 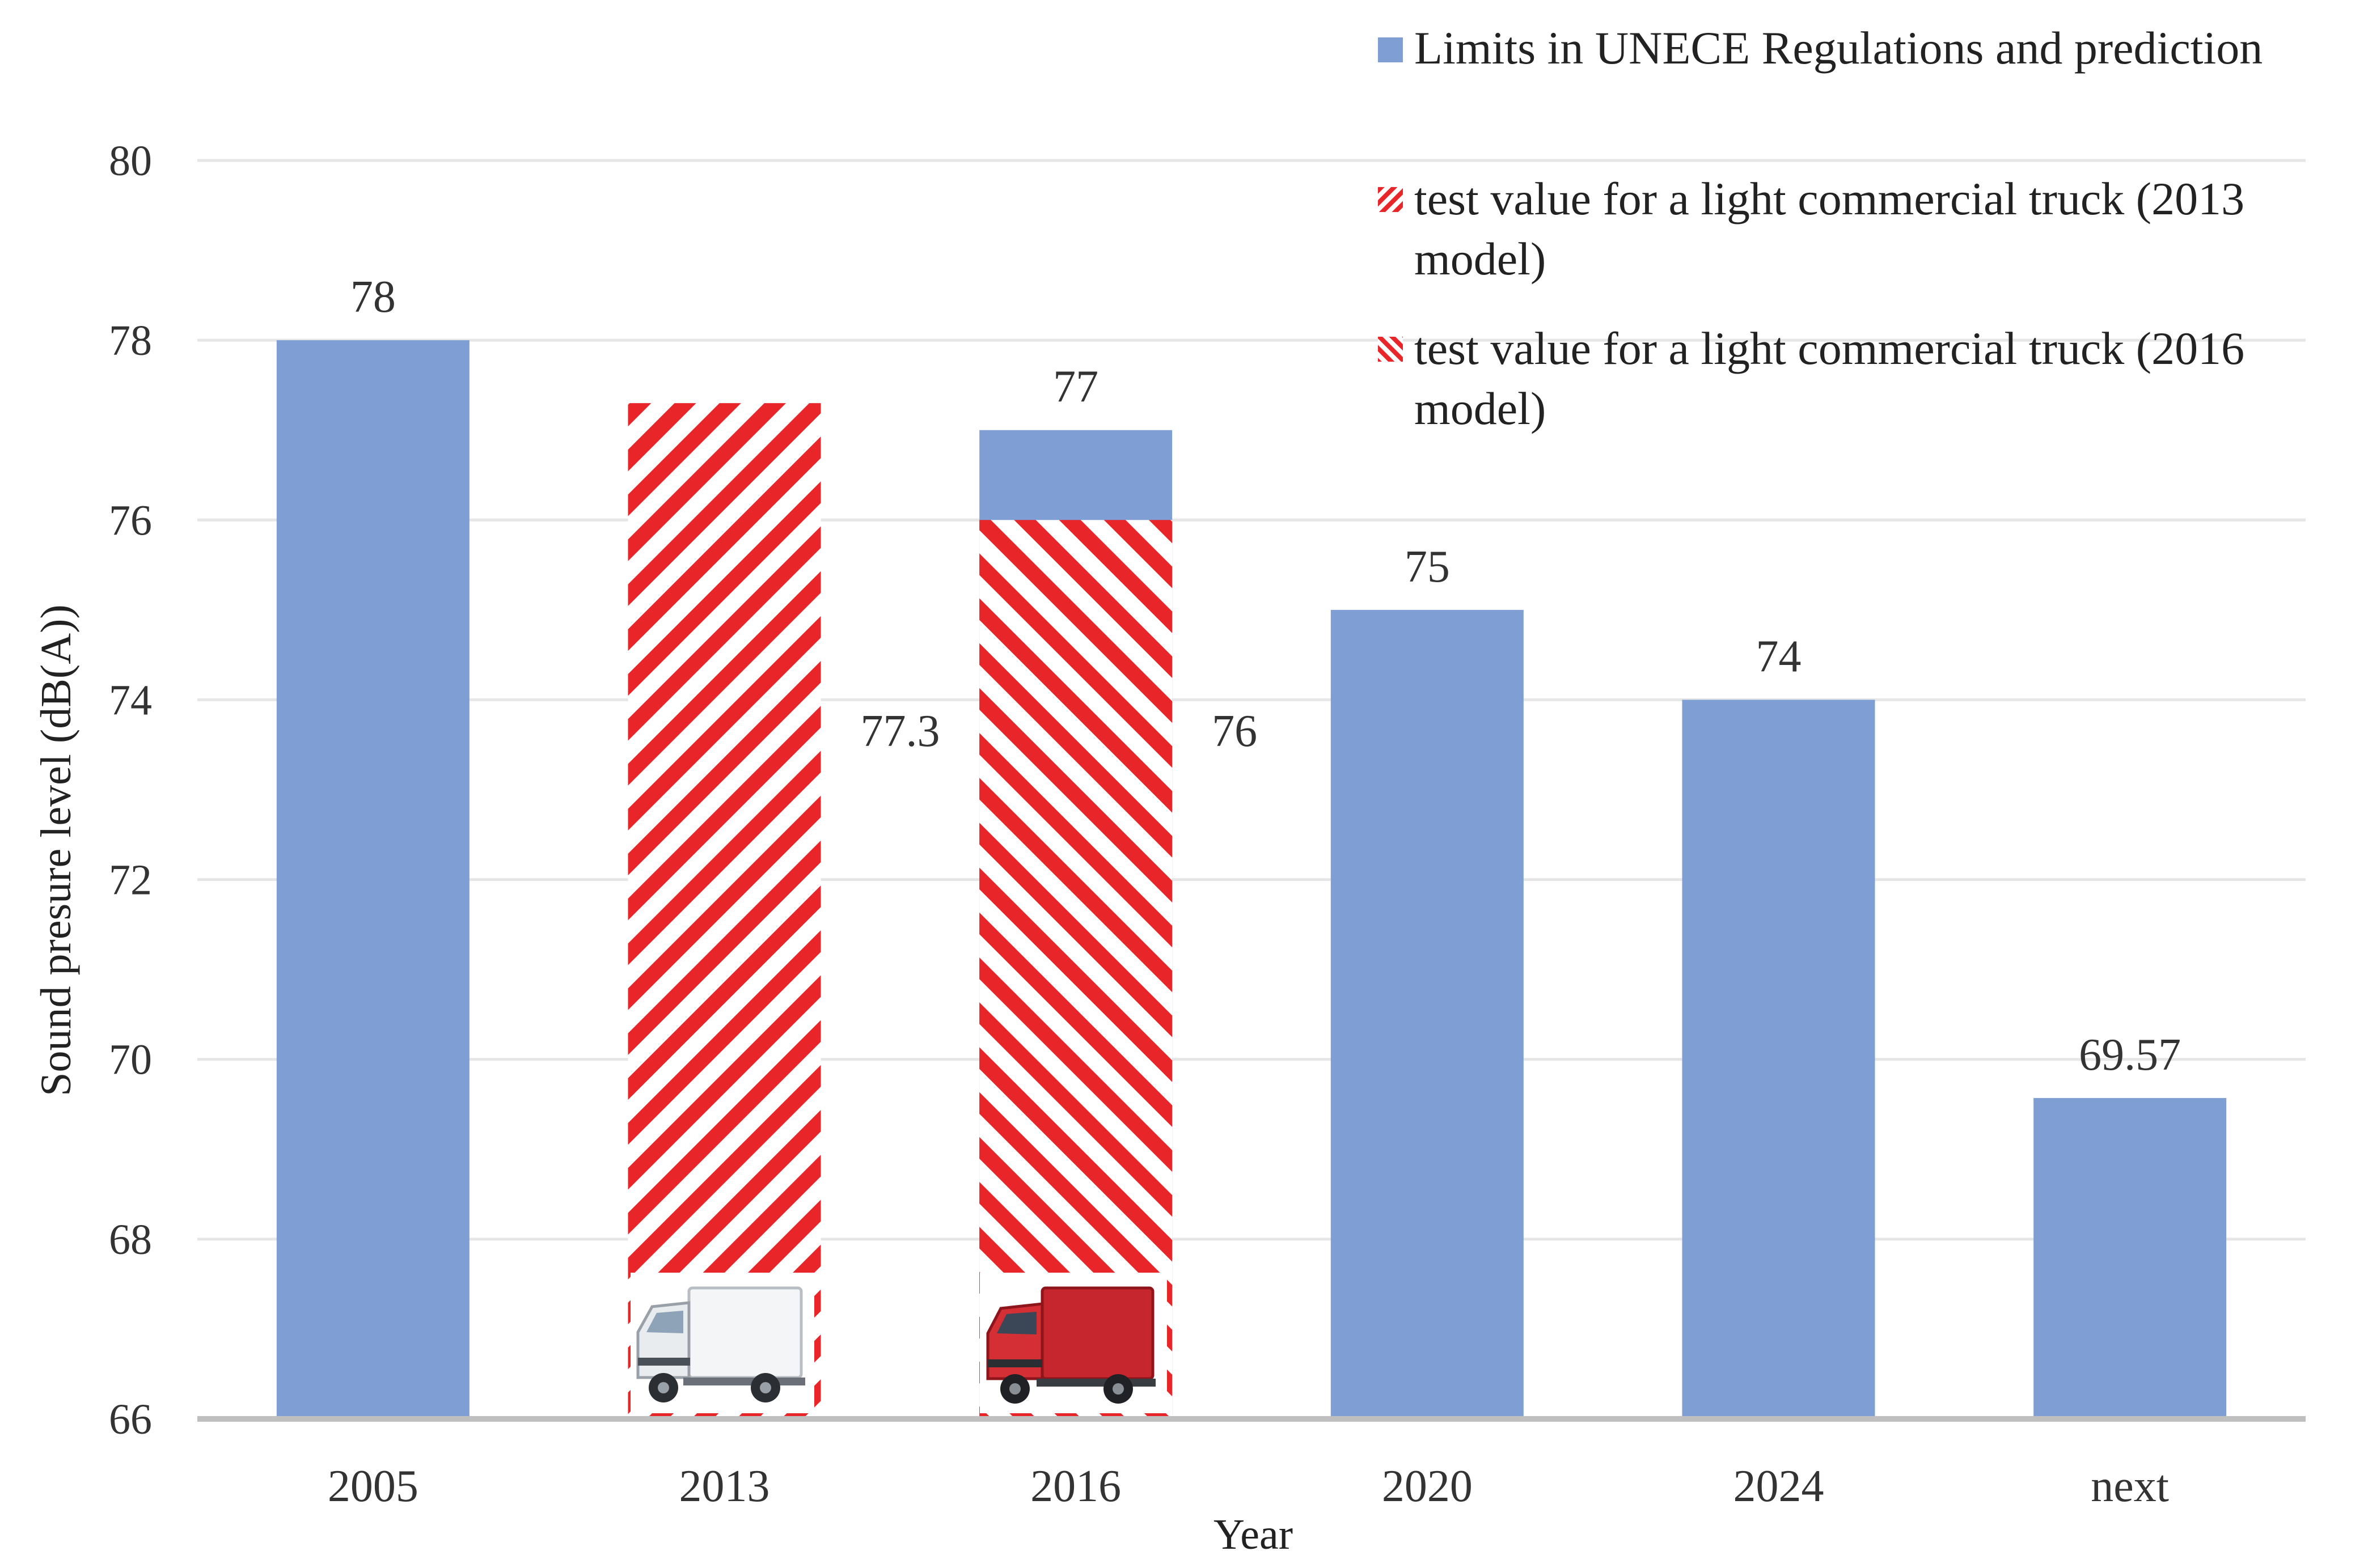 What do you see at coordinates (130, 1240) in the screenshot?
I see `y-tick-label-68: 68` at bounding box center [130, 1240].